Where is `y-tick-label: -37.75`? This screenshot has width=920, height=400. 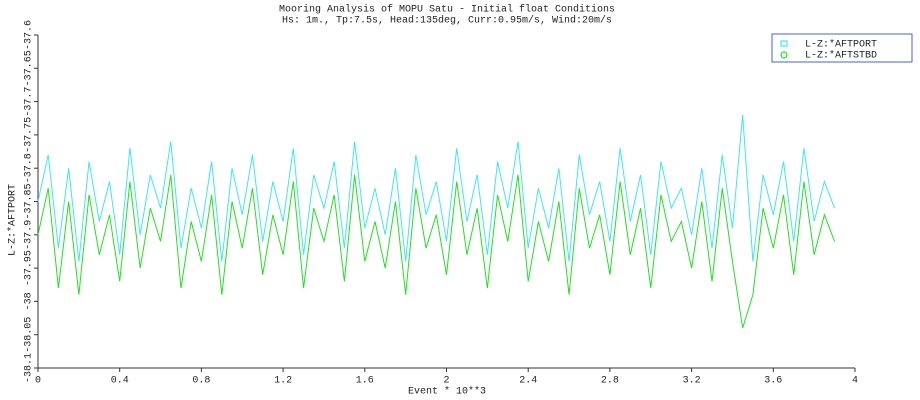
y-tick-label: -37.75 is located at coordinates (29, 135).